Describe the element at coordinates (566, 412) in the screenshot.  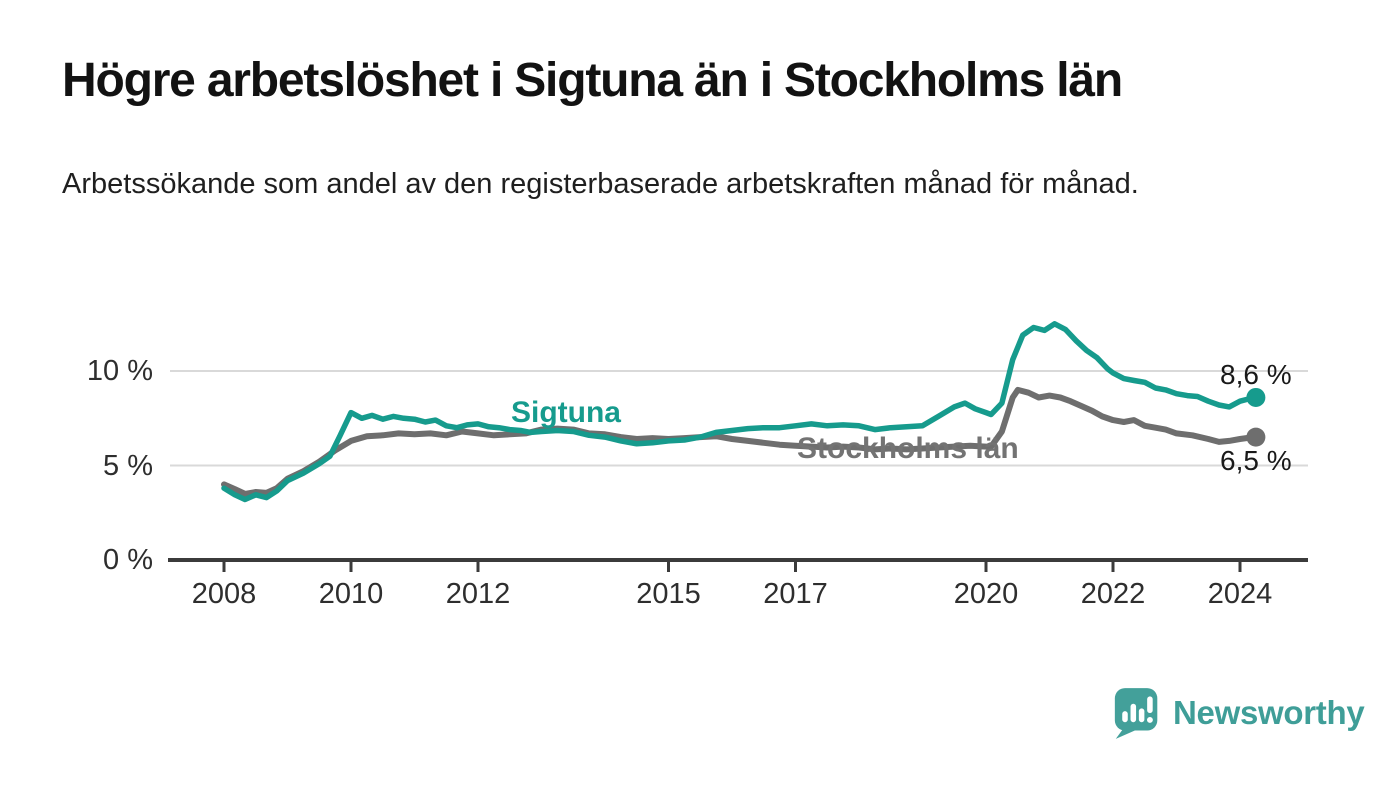
I see `series-label-sigtuna: Sigtuna` at that location.